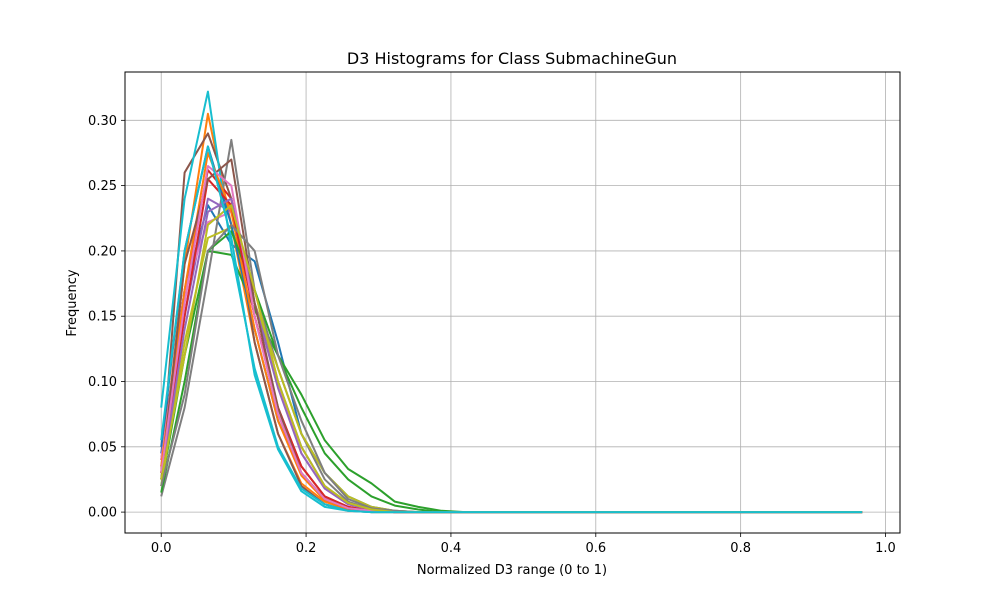  I want to click on x-tick-label: 1.0, so click(885, 548).